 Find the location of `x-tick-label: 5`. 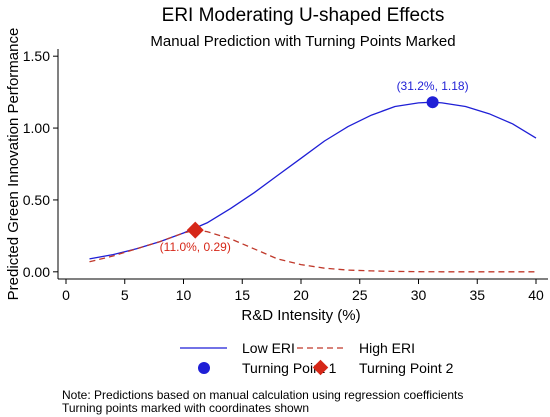

x-tick-label: 5 is located at coordinates (125, 295).